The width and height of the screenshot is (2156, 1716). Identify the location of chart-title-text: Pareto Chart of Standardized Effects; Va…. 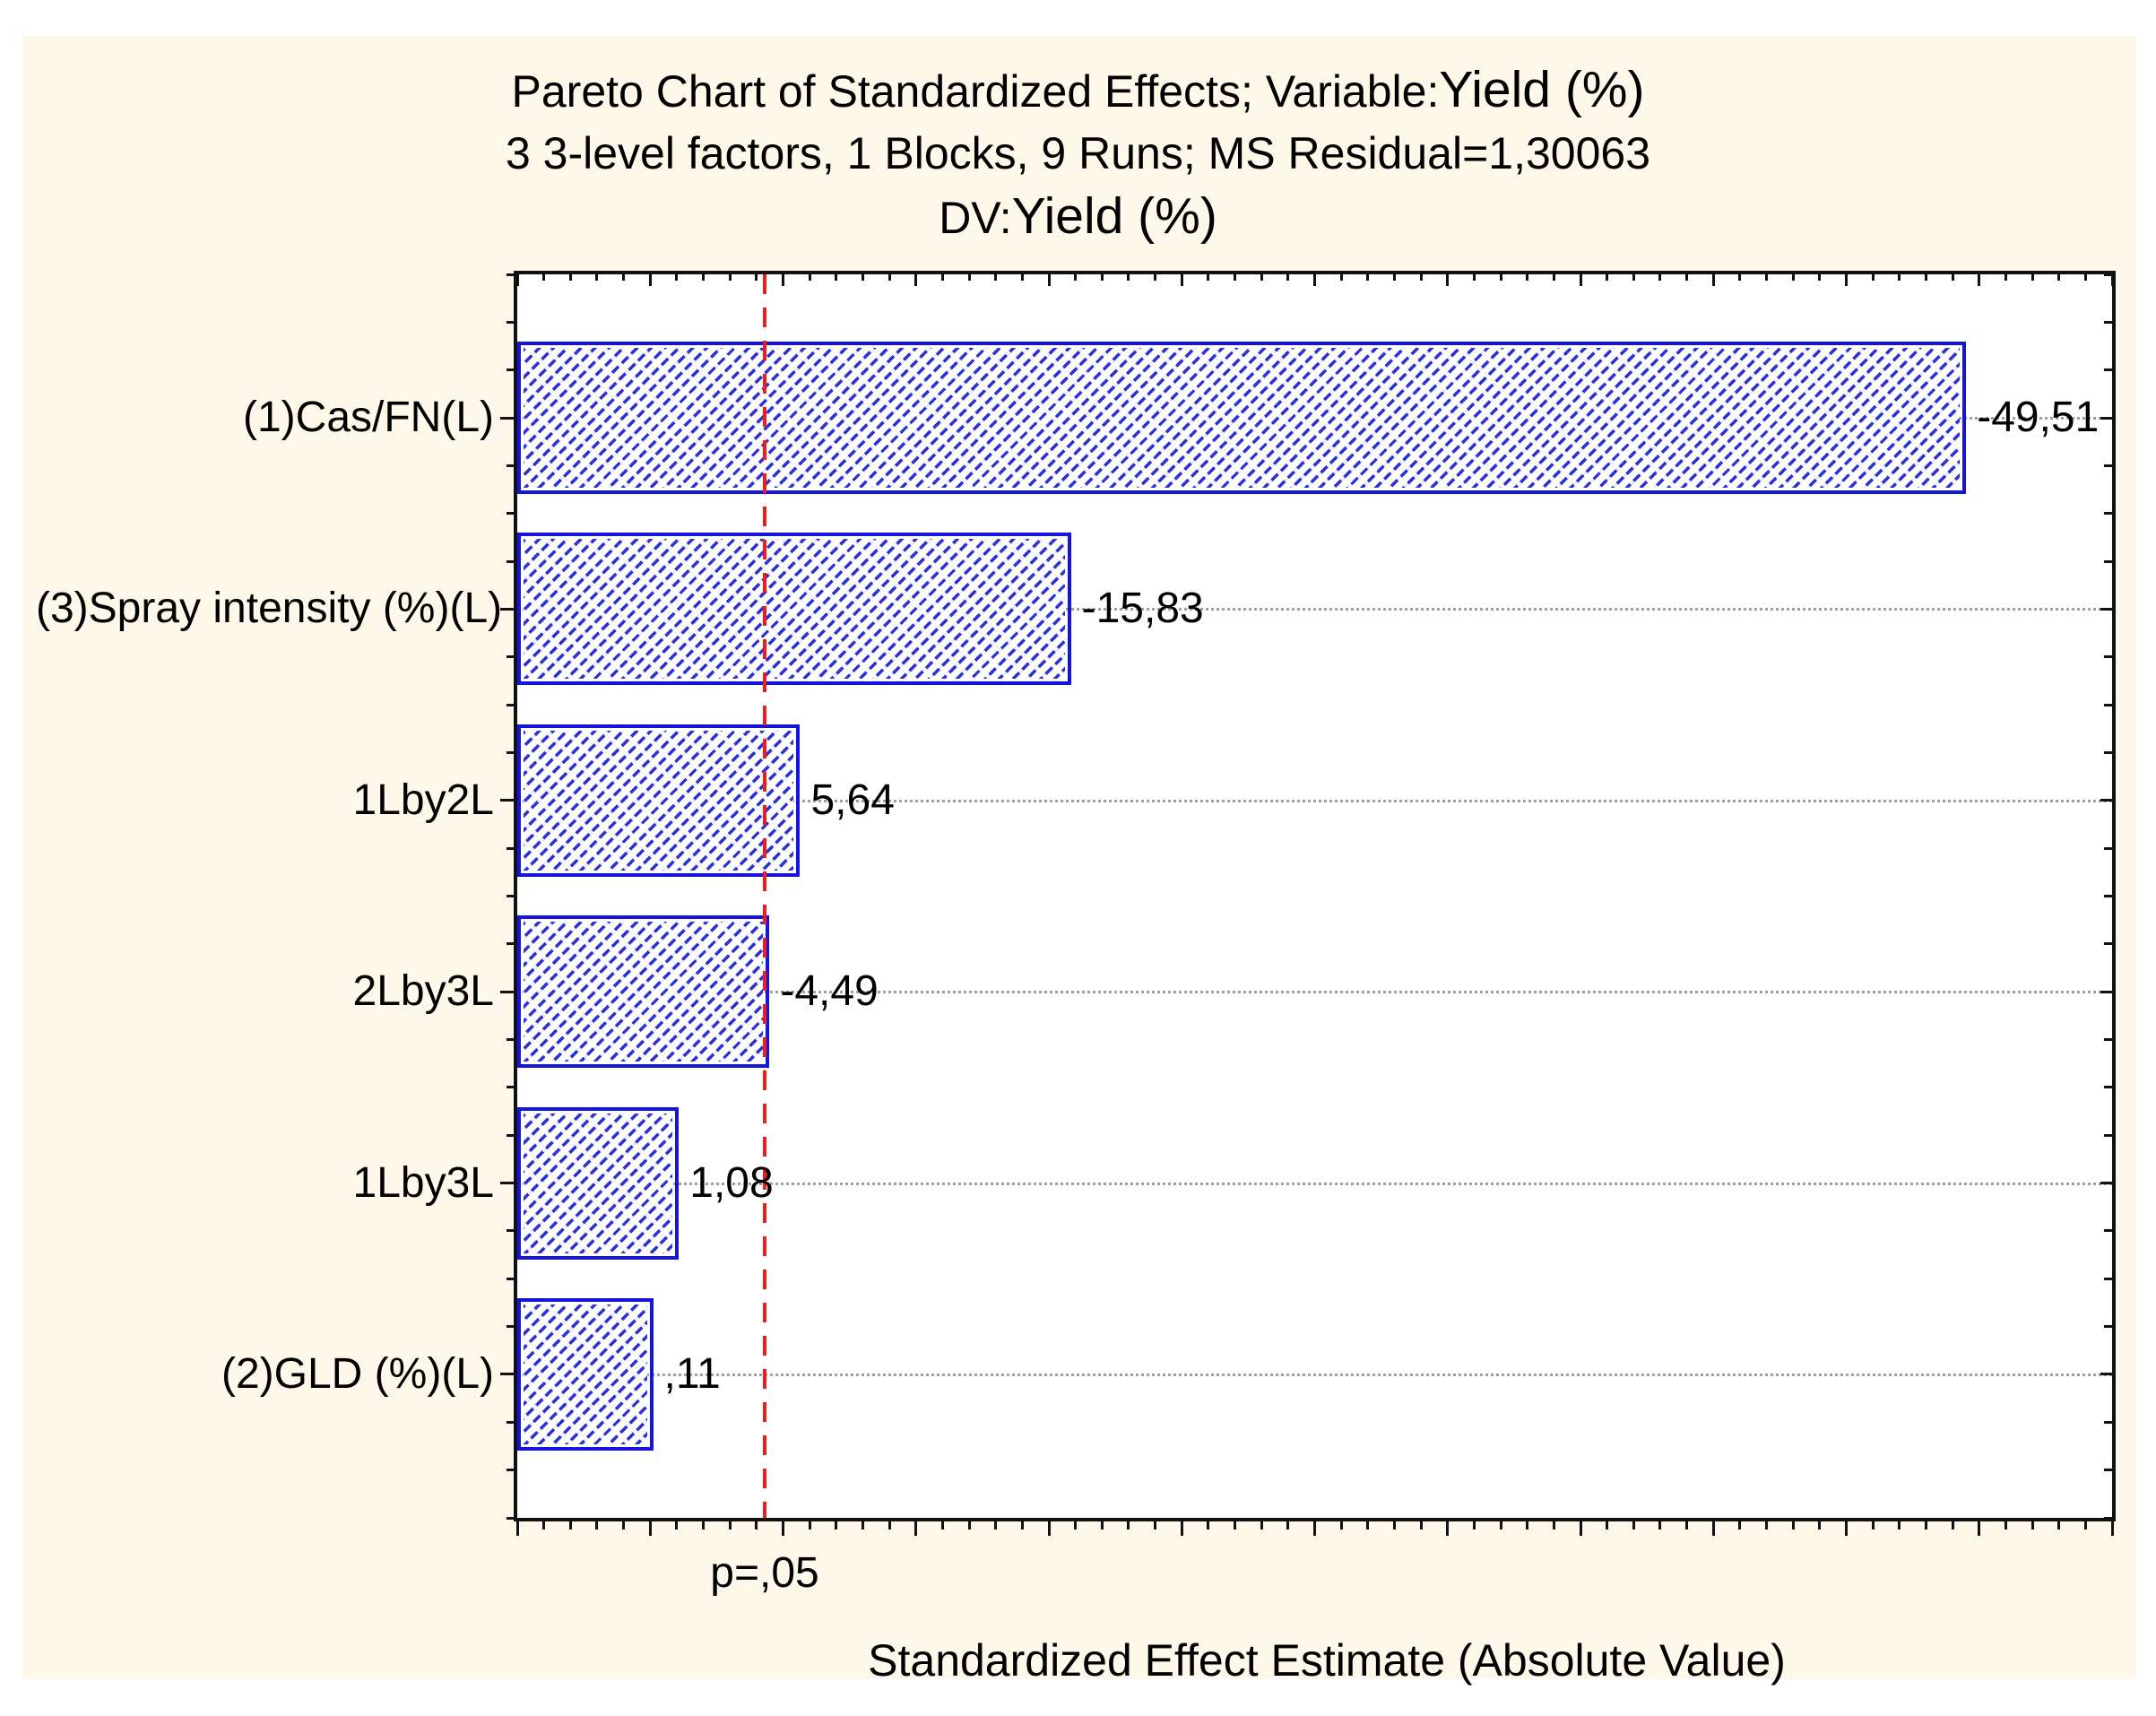
(975, 91).